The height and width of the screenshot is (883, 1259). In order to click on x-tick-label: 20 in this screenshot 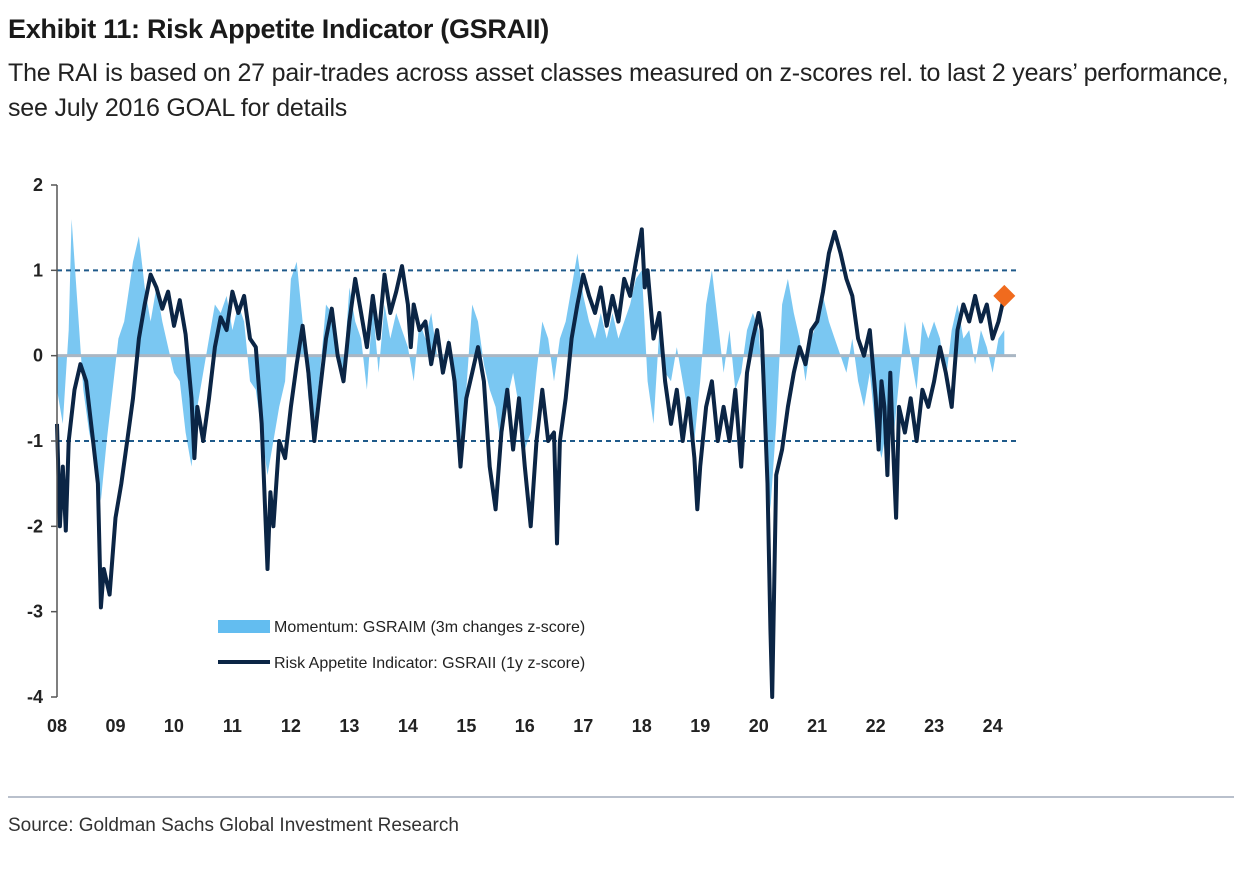, I will do `click(759, 726)`.